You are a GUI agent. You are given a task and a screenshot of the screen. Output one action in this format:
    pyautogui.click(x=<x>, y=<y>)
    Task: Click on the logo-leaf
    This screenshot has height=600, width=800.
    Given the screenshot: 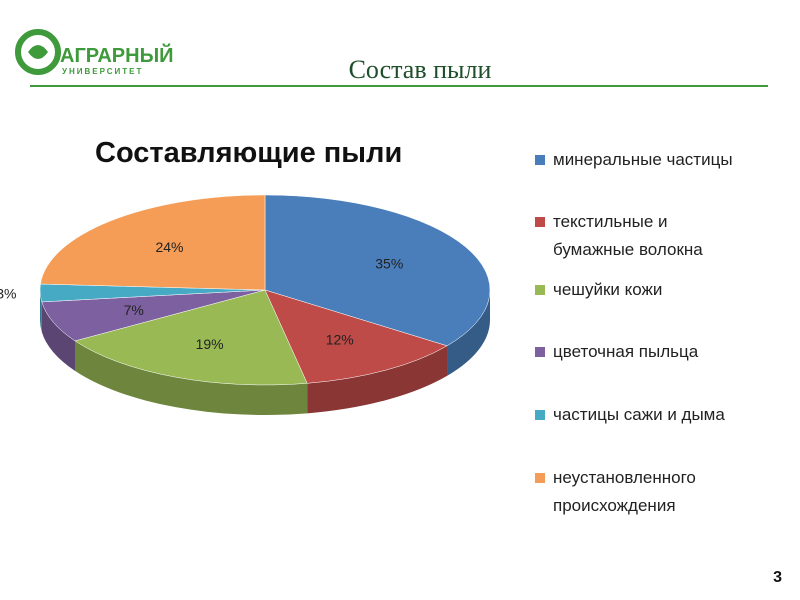 What is the action you would take?
    pyautogui.click(x=38, y=52)
    